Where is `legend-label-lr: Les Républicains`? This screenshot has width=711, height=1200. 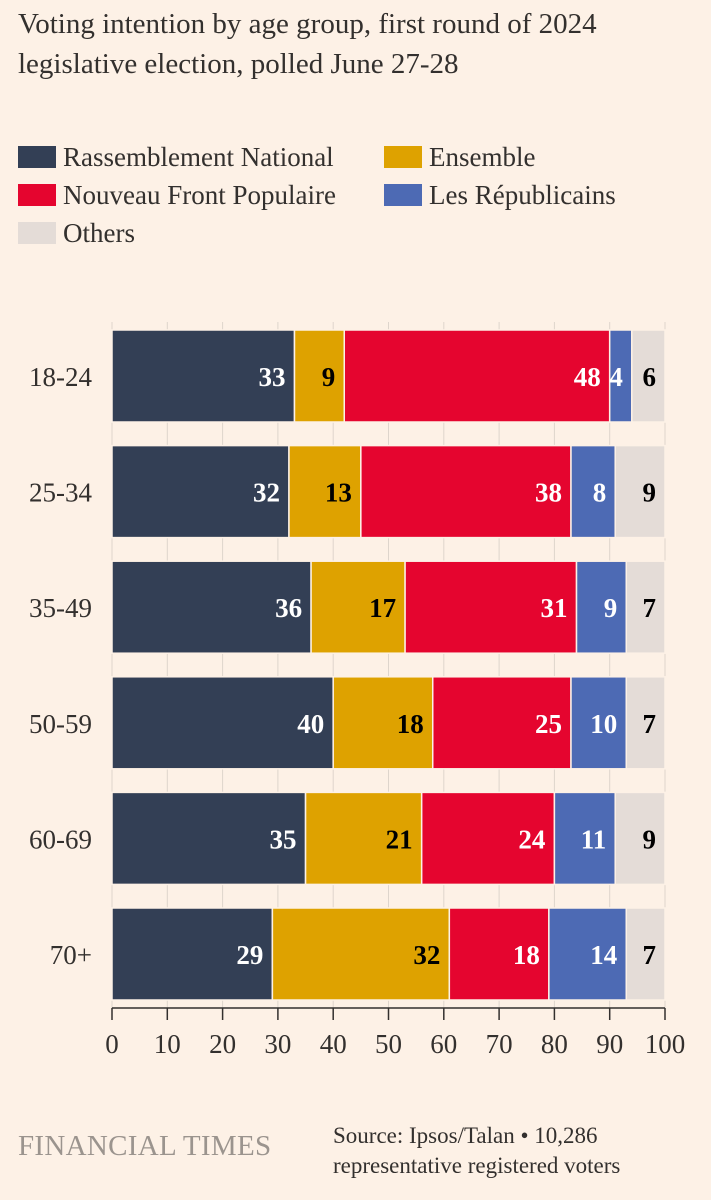 legend-label-lr: Les Républicains is located at coordinates (522, 194).